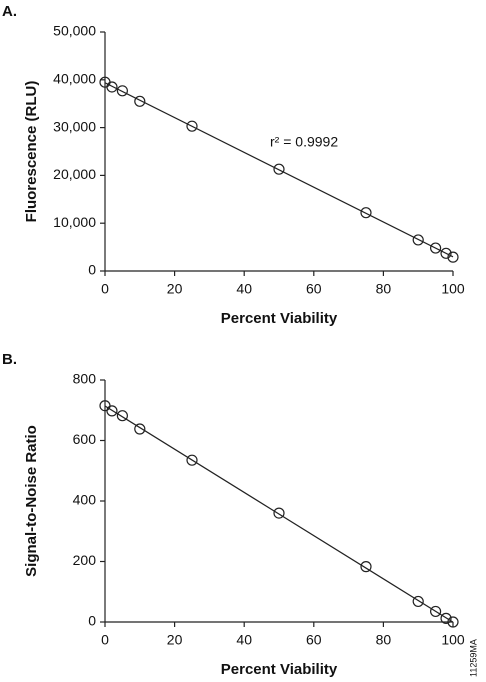 Image resolution: width=486 pixels, height=682 pixels. What do you see at coordinates (473, 658) in the screenshot?
I see `figure-code: 11259MA` at bounding box center [473, 658].